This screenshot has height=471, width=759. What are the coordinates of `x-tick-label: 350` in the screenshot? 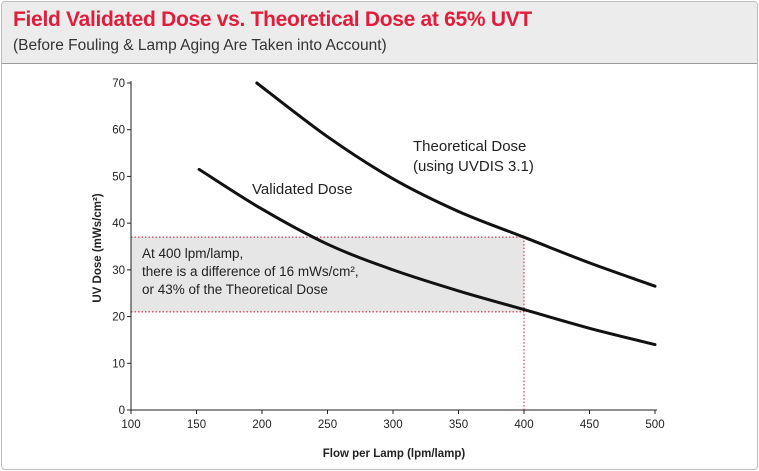 It's located at (458, 425).